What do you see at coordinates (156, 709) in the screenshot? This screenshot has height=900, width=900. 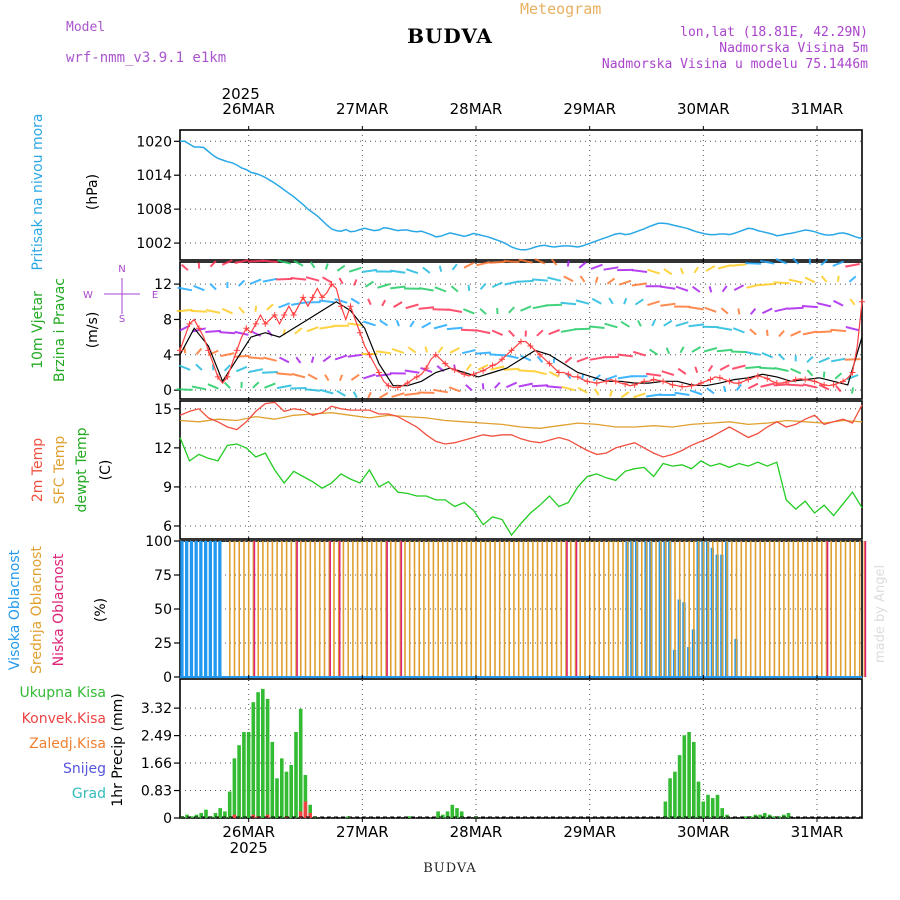 I see `precipitation-ytick-label: 3.32` at bounding box center [156, 709].